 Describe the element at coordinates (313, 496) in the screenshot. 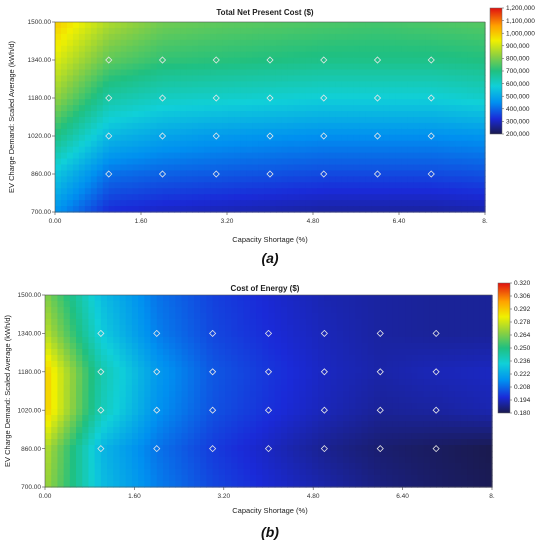

I see `x-tick-label: 4.80` at that location.